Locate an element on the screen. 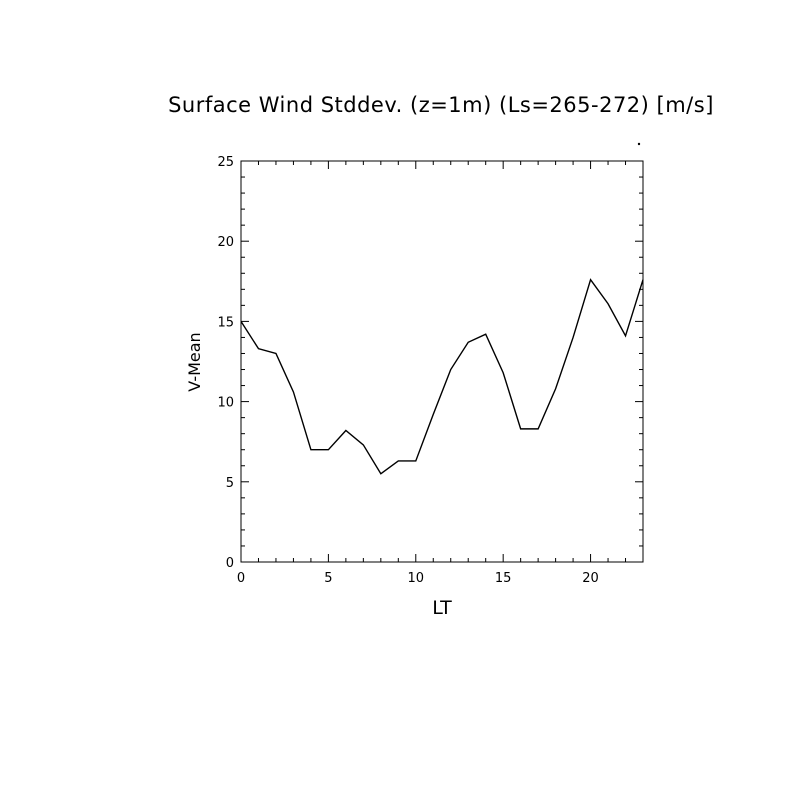 The width and height of the screenshot is (804, 804). x-tick-label: 20 is located at coordinates (590, 578).